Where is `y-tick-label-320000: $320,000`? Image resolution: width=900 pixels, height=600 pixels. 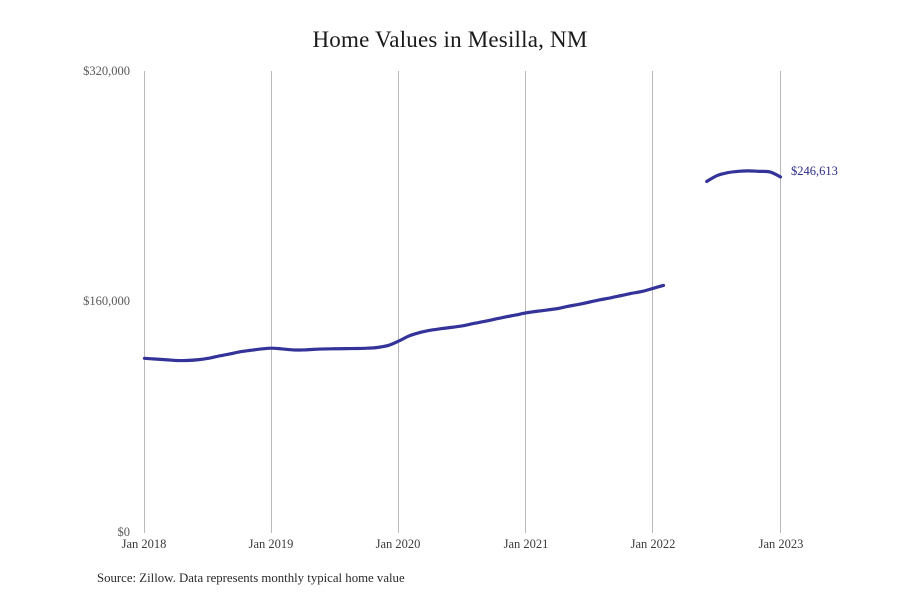
y-tick-label-320000: $320,000 is located at coordinates (106, 71).